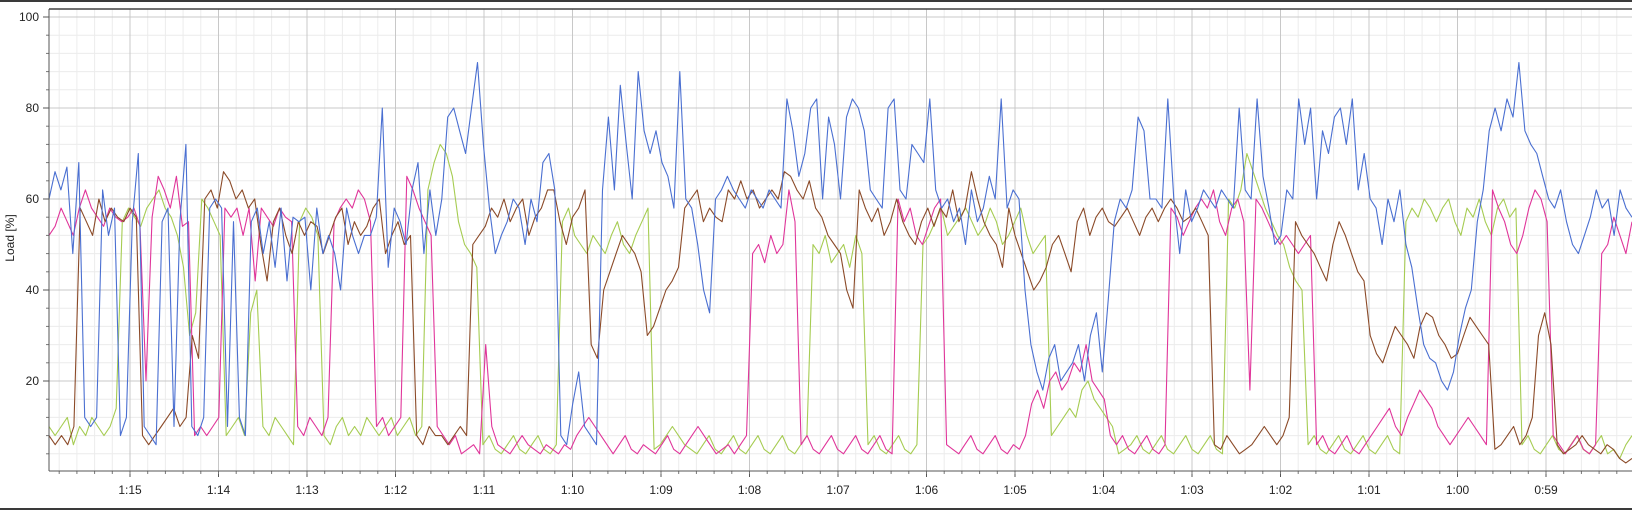 The image size is (1632, 510). Describe the element at coordinates (29, 17) in the screenshot. I see `y-tick-label: 100` at that location.